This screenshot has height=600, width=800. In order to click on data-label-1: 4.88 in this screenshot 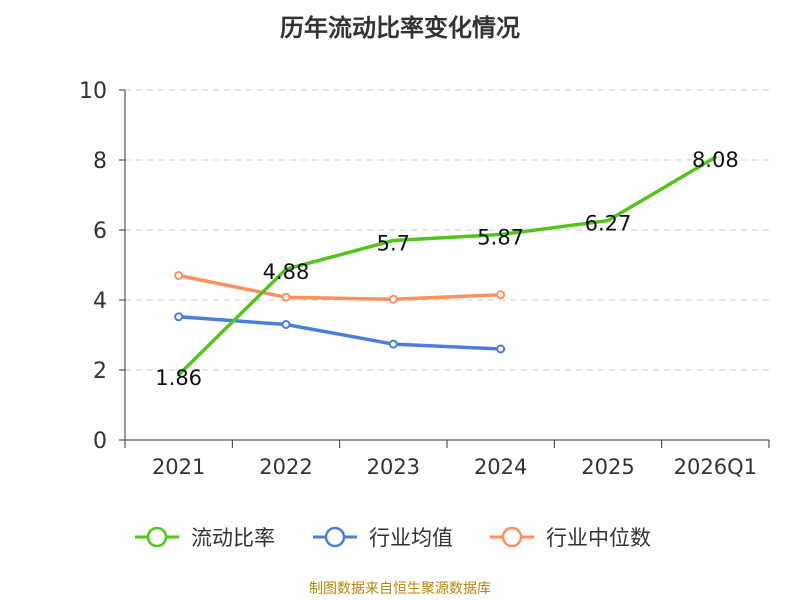, I will do `click(286, 272)`.